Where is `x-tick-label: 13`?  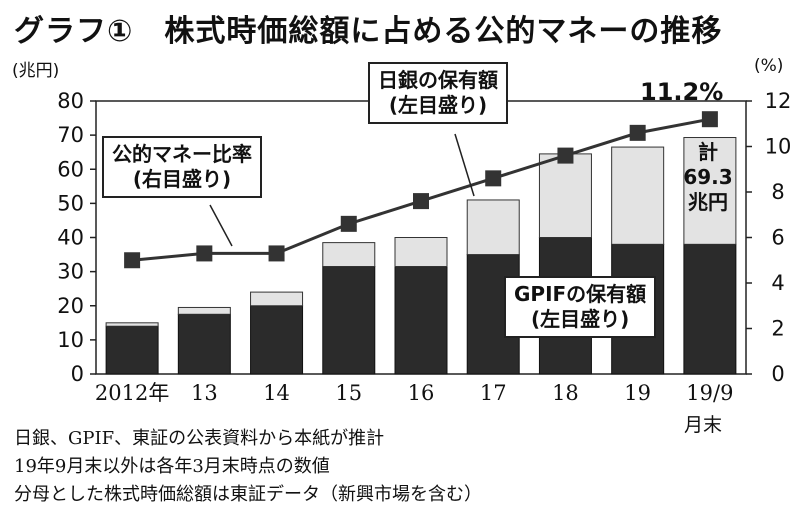
x-tick-label: 13 is located at coordinates (204, 393).